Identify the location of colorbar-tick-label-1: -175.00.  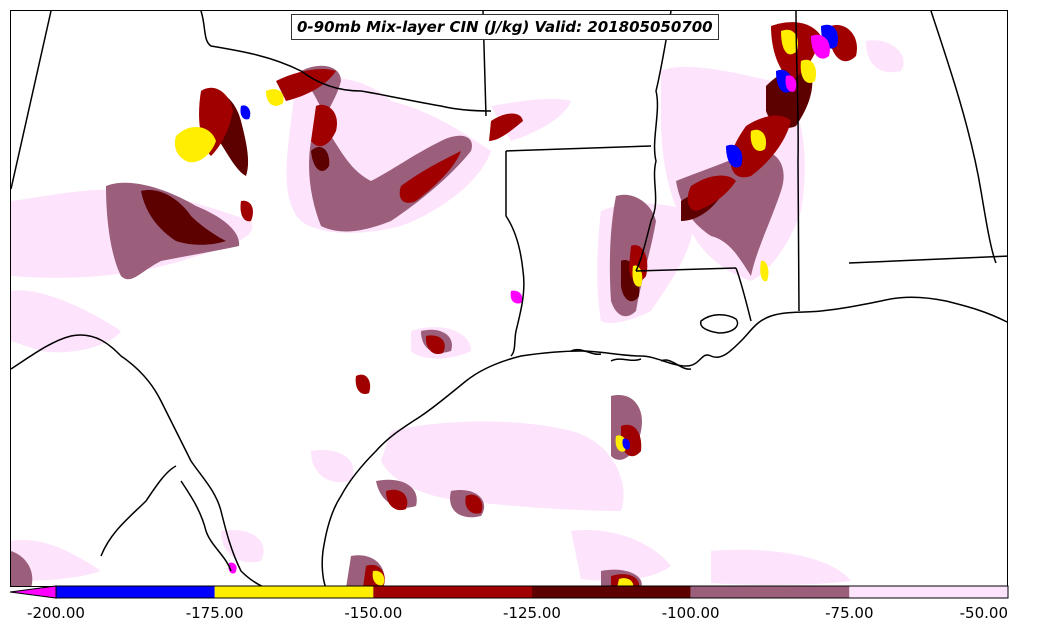
(215, 613).